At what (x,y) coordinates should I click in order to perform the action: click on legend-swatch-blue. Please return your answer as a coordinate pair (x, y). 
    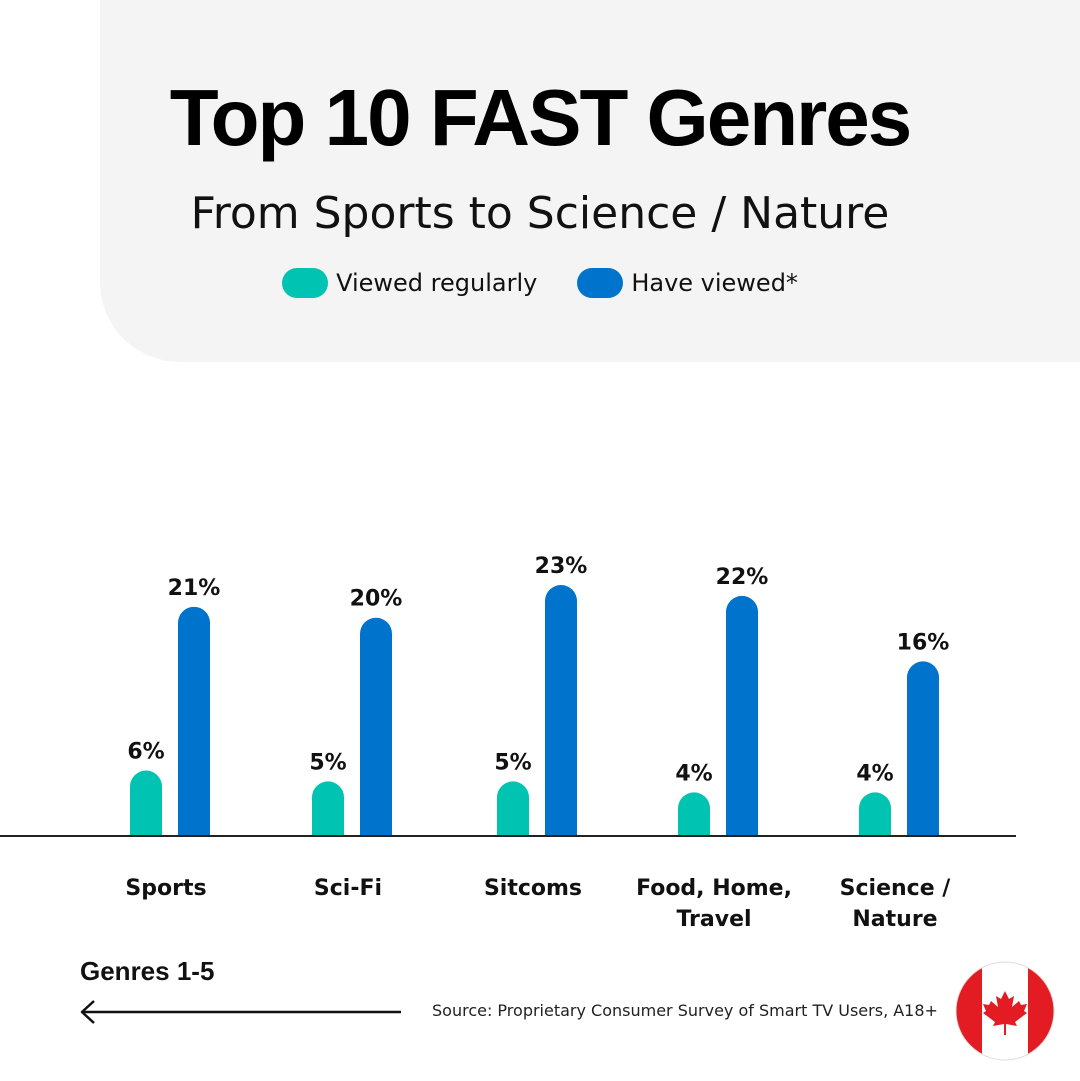
    Looking at the image, I should click on (600, 283).